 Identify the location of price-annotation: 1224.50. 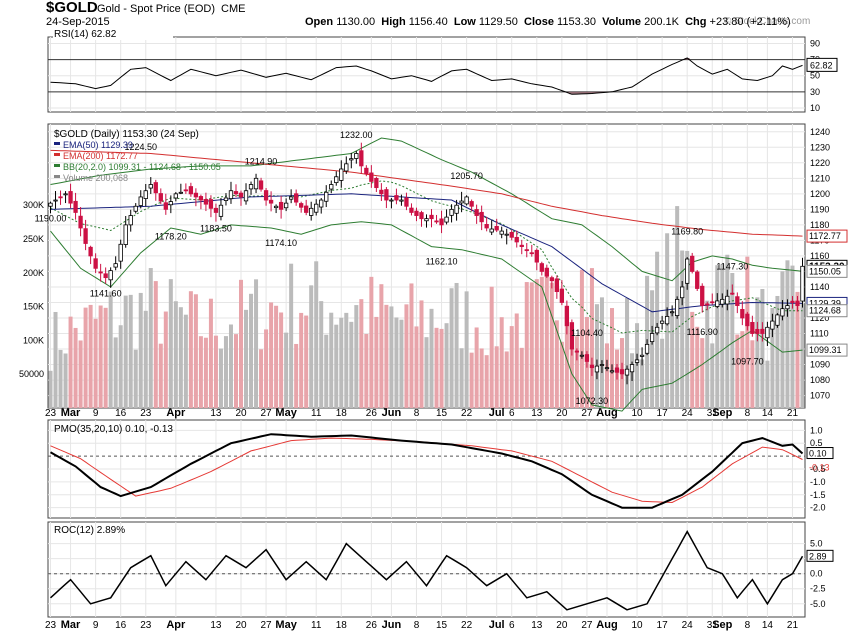
(140, 147).